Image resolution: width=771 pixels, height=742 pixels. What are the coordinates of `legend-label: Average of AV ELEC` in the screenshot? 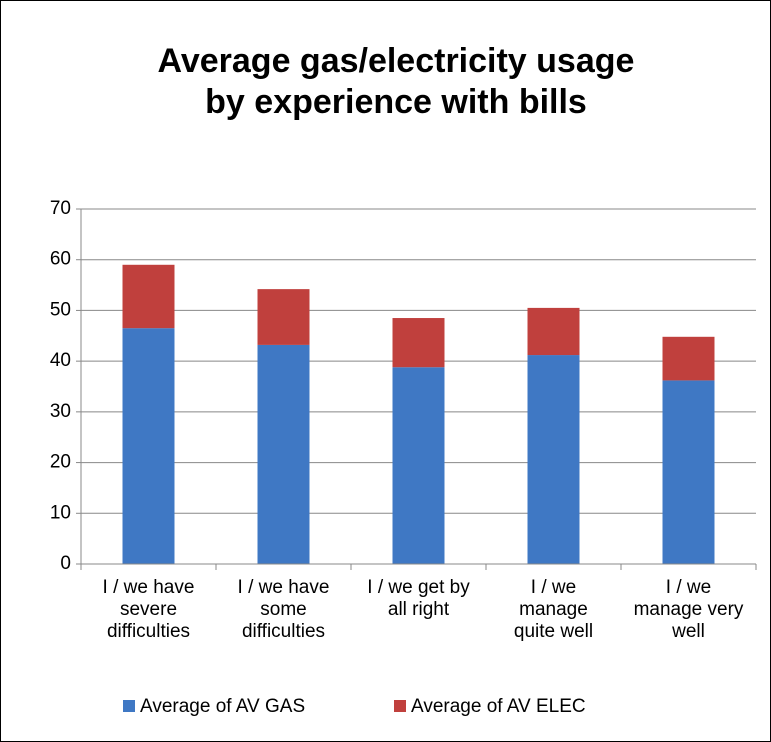 It's located at (498, 706).